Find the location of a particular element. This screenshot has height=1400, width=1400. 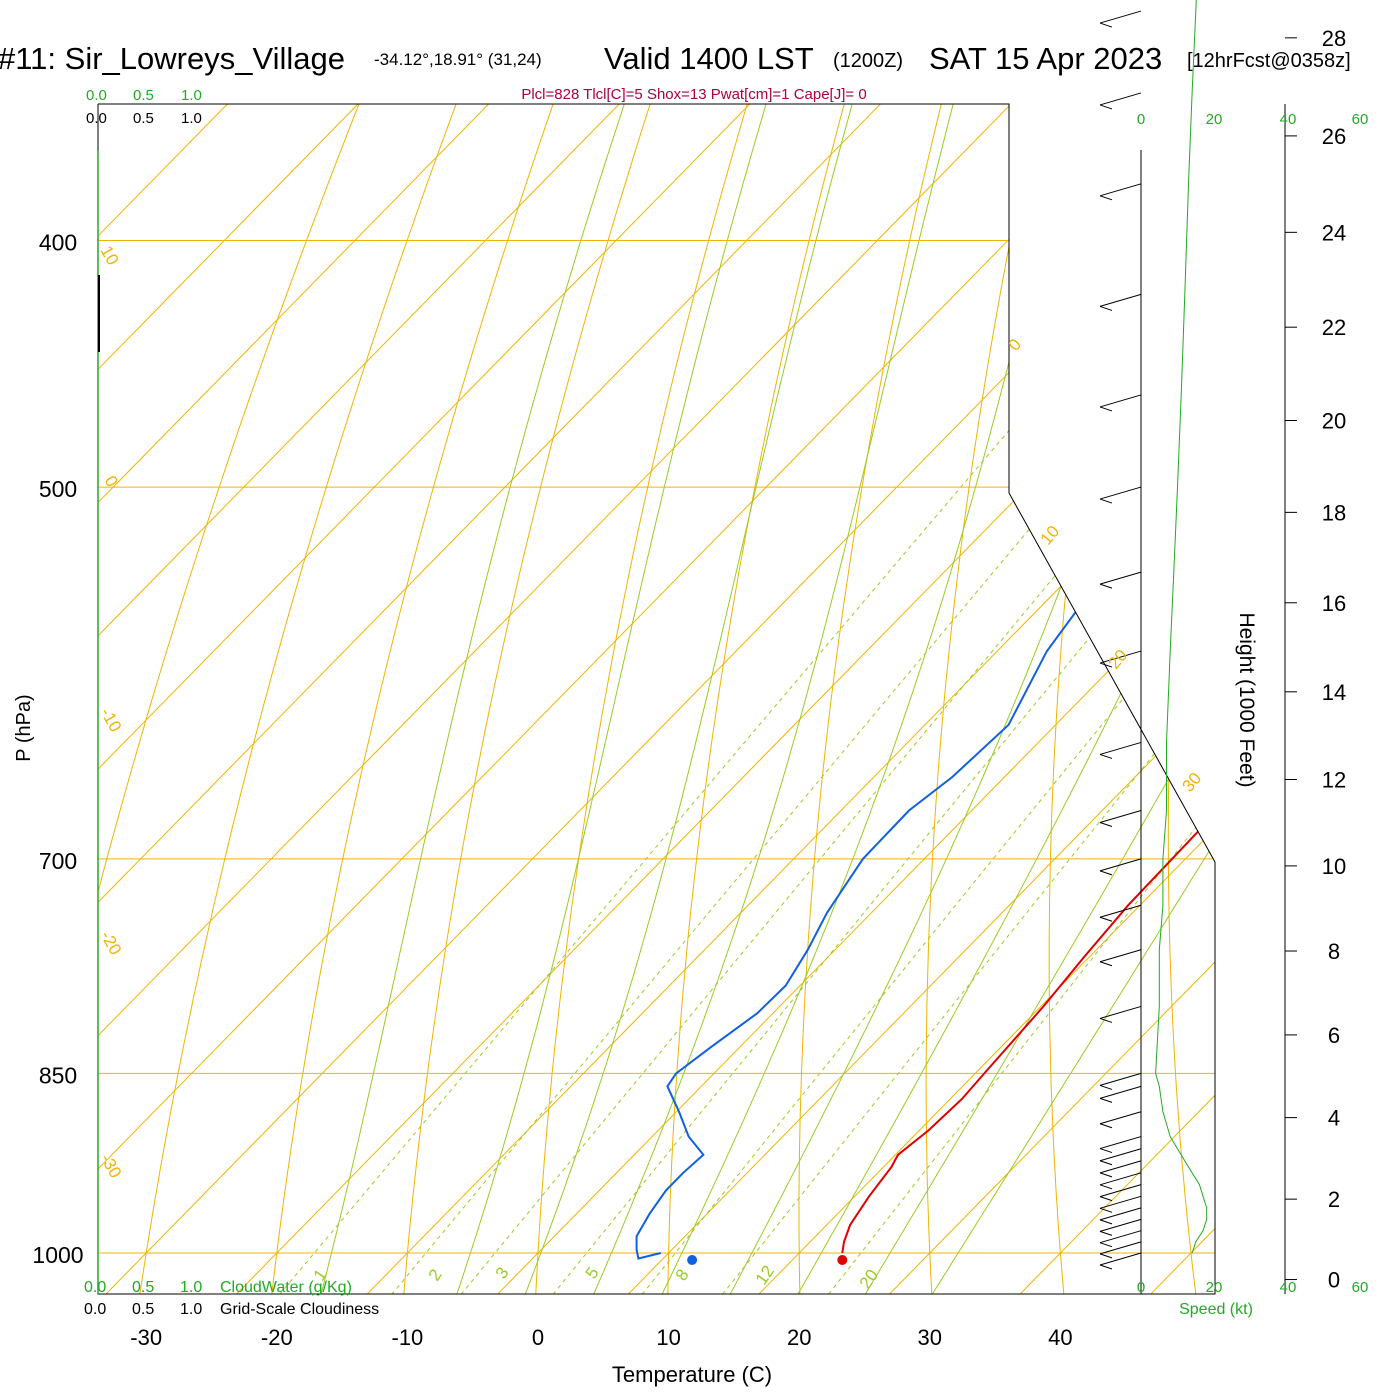

cloud-scale-bottom-black-1: 0.5 is located at coordinates (143, 1309).